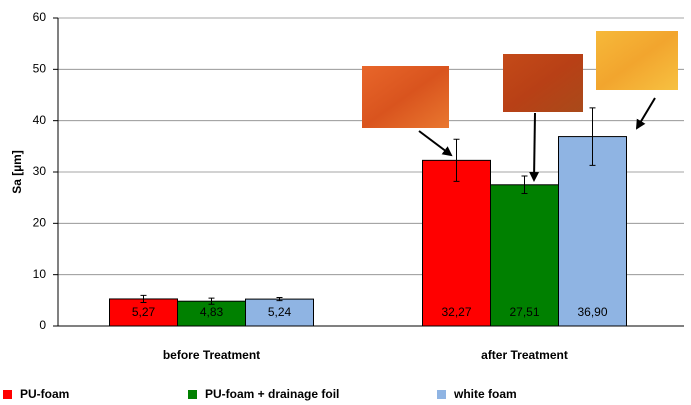 This screenshot has height=405, width=691. What do you see at coordinates (40, 171) in the screenshot?
I see `y-tick-label: 30` at bounding box center [40, 171].